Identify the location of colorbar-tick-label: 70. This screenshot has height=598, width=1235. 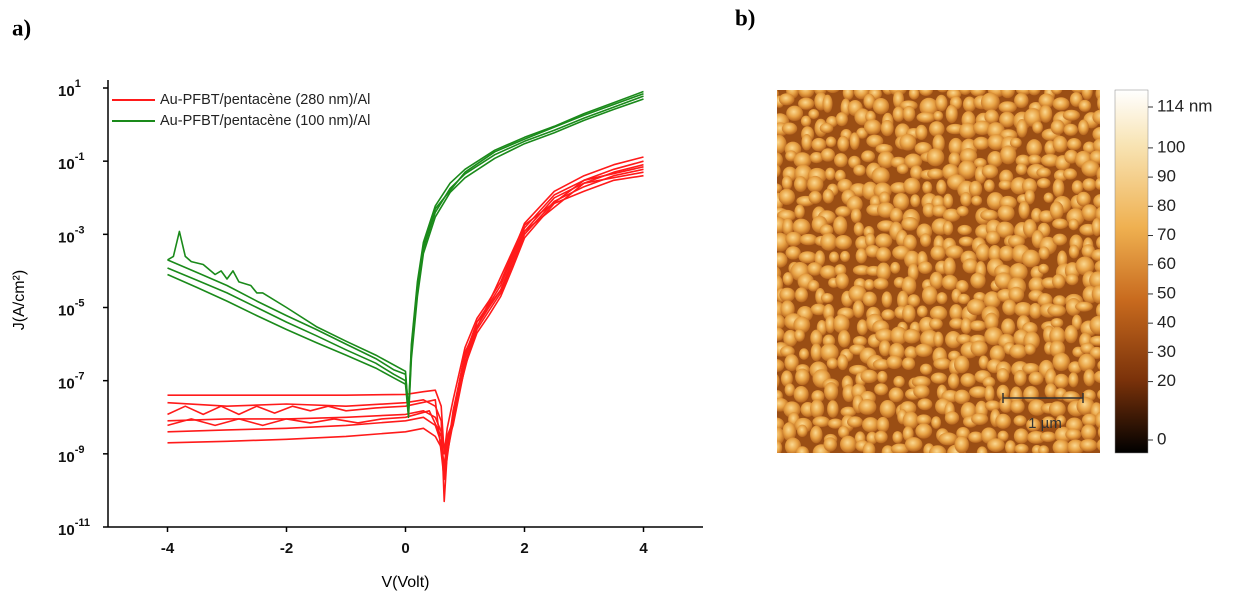
(1166, 234).